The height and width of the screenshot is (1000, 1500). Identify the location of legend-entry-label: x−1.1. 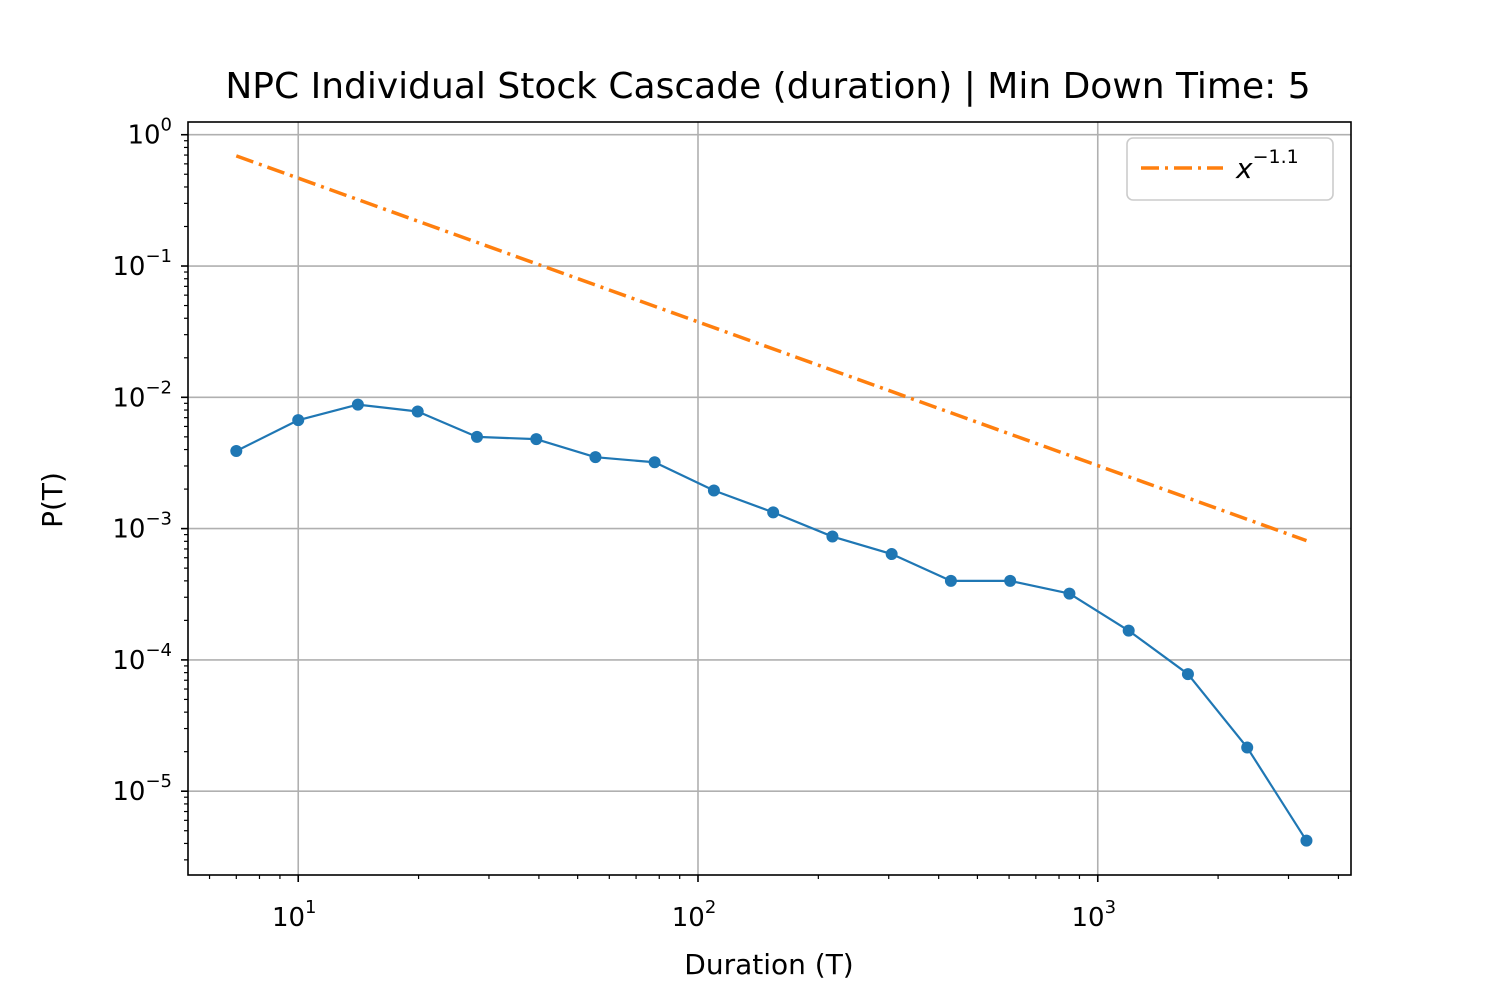
(1267, 165).